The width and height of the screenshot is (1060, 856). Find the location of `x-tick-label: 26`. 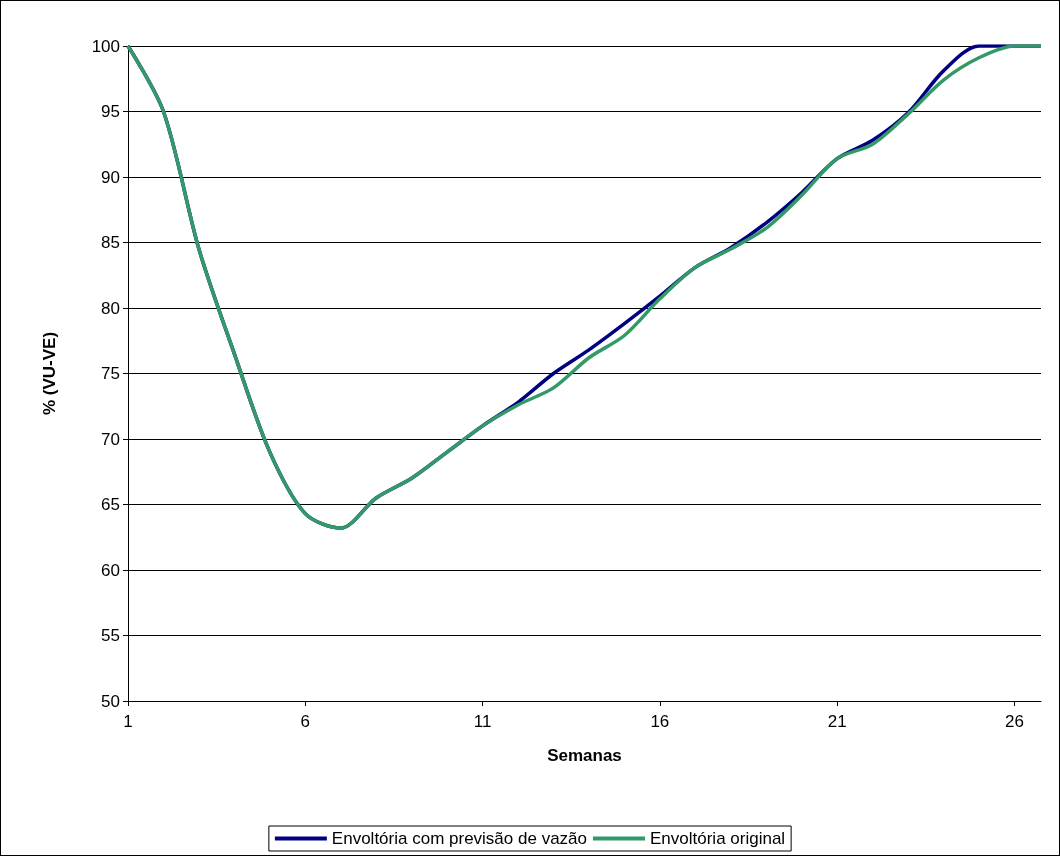

x-tick-label: 26 is located at coordinates (1014, 721).